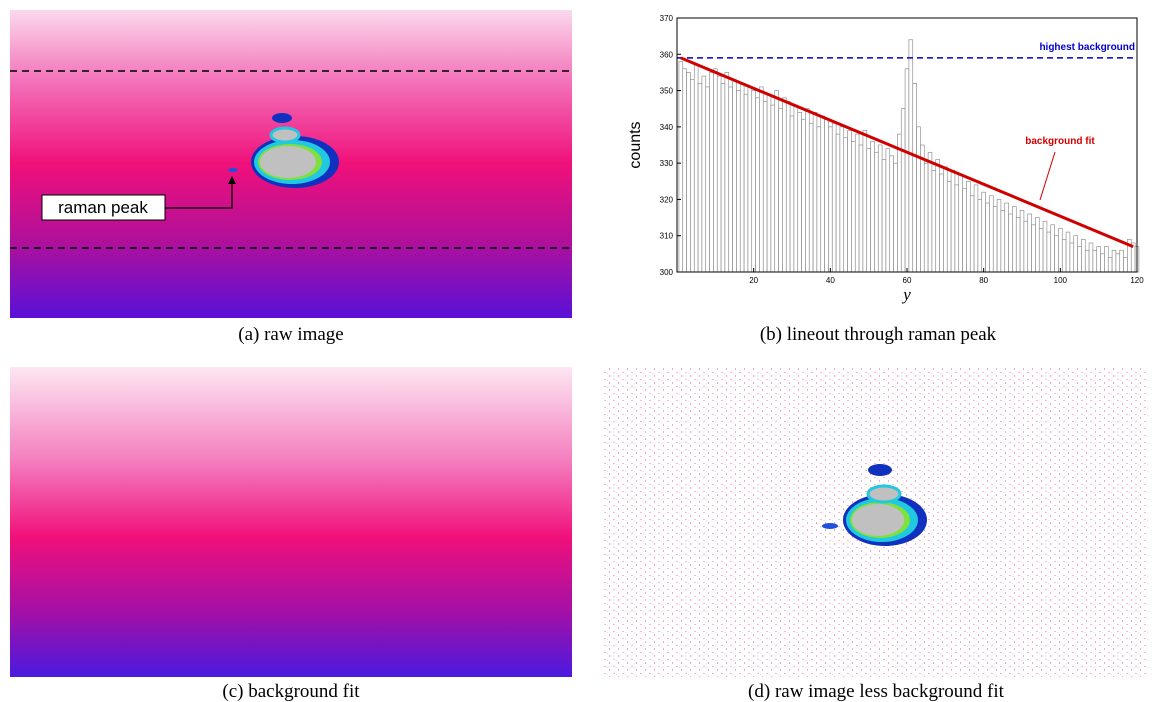 This screenshot has width=1159, height=702. What do you see at coordinates (635, 144) in the screenshot?
I see `y-axis-label: counts` at bounding box center [635, 144].